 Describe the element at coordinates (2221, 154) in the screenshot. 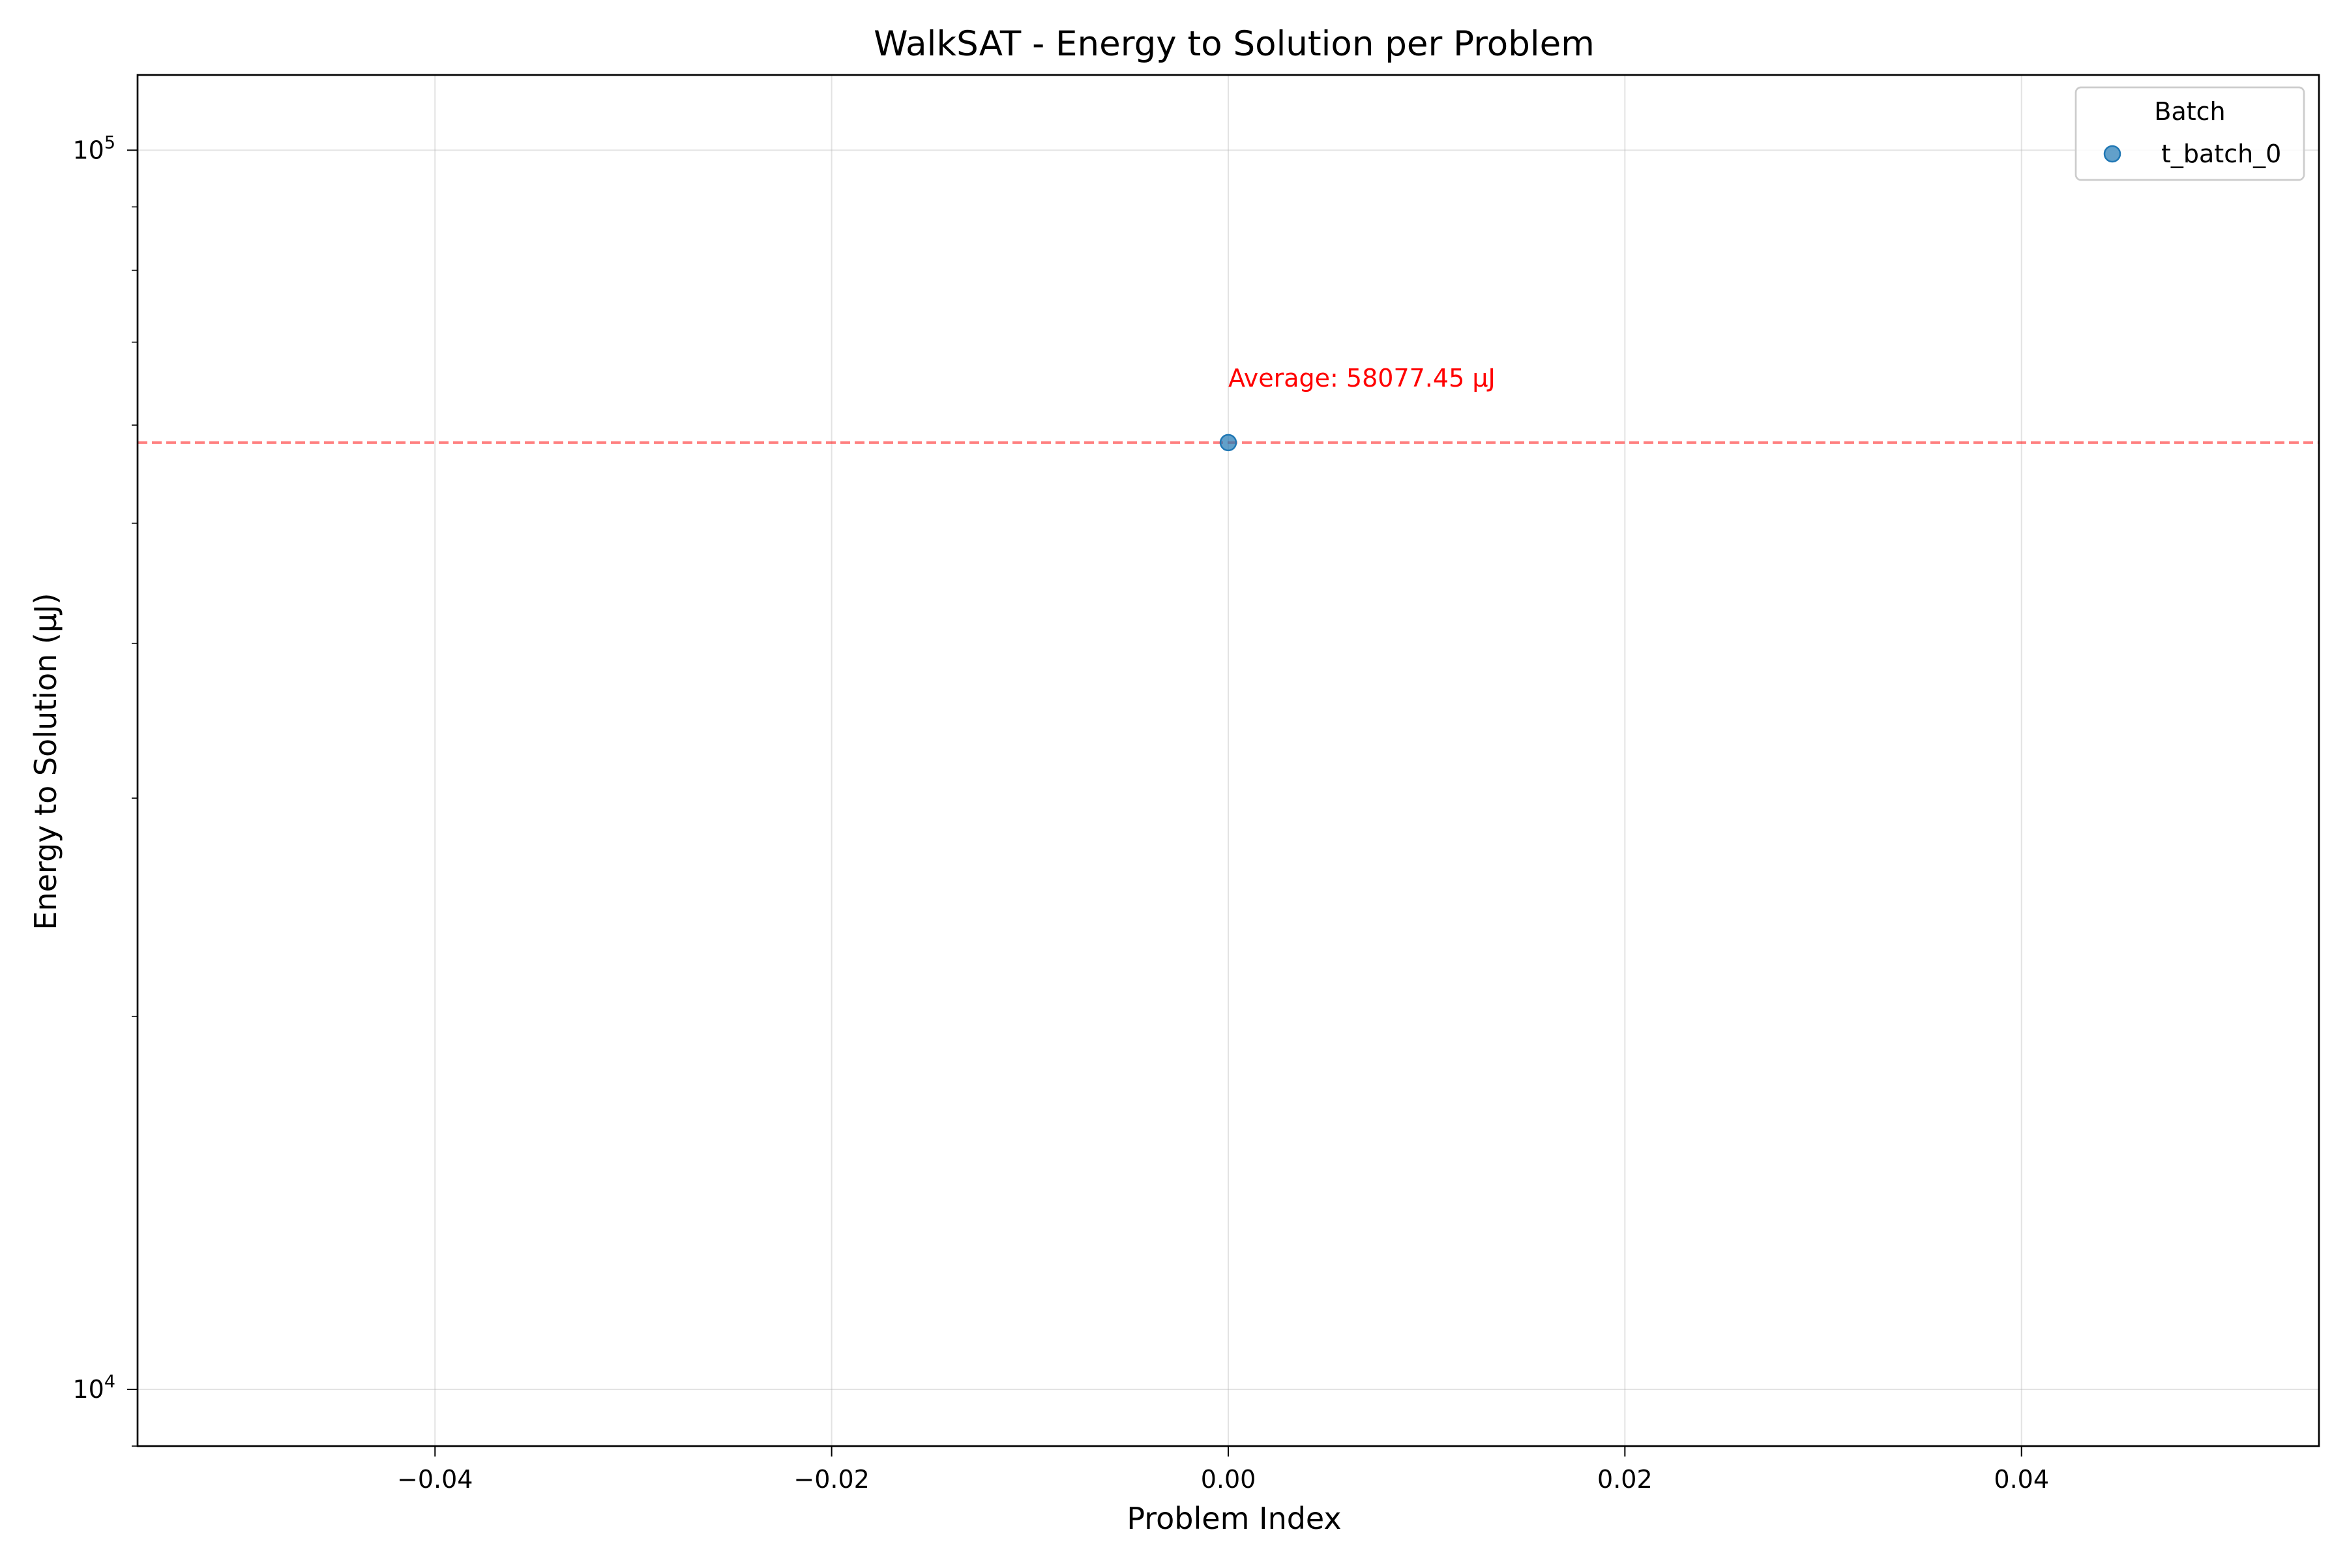

I see `legend-entry-label: t_batch_0` at that location.